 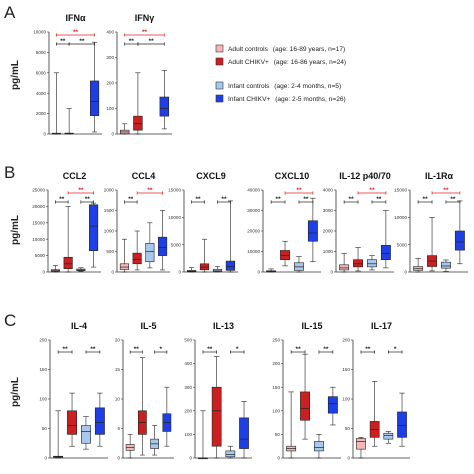 I want to click on y-tick-label: 400, so click(x=188, y=363).